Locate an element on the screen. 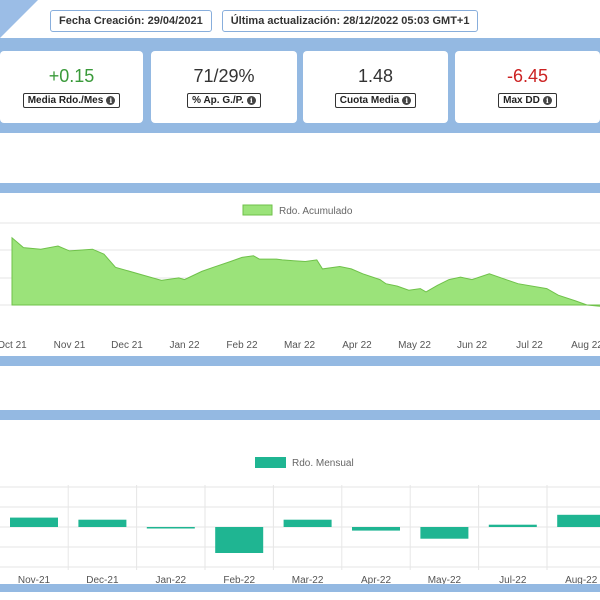  x-tick-label: Dec 21 is located at coordinates (127, 345).